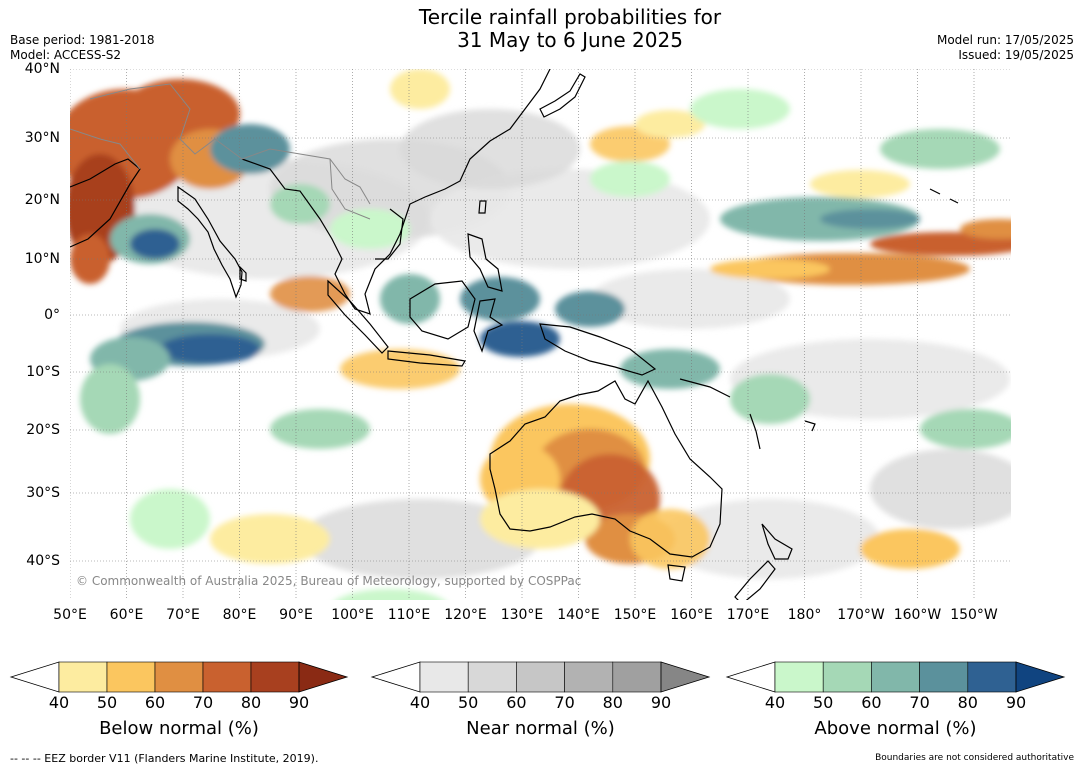 This screenshot has height=770, width=1085. Describe the element at coordinates (358, 316) in the screenshot. I see `coast-sumatra` at that location.